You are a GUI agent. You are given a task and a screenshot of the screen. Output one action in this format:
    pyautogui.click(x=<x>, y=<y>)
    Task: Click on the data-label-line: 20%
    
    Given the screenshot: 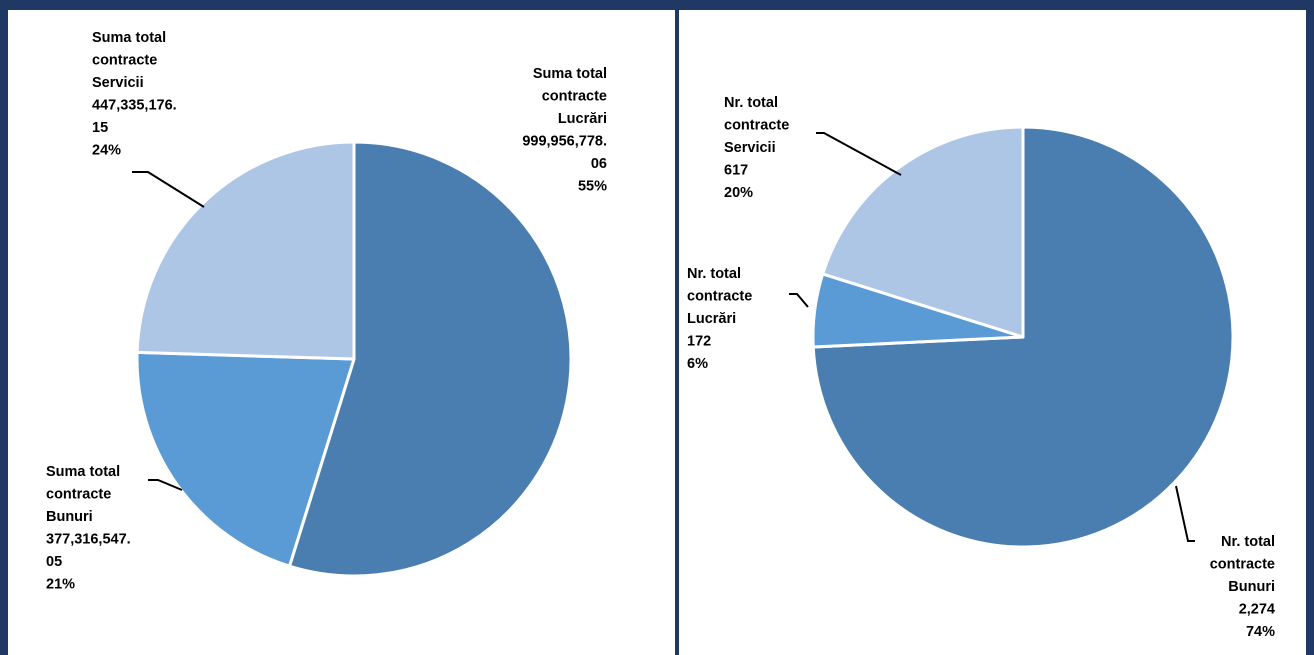 What is the action you would take?
    pyautogui.click(x=738, y=193)
    